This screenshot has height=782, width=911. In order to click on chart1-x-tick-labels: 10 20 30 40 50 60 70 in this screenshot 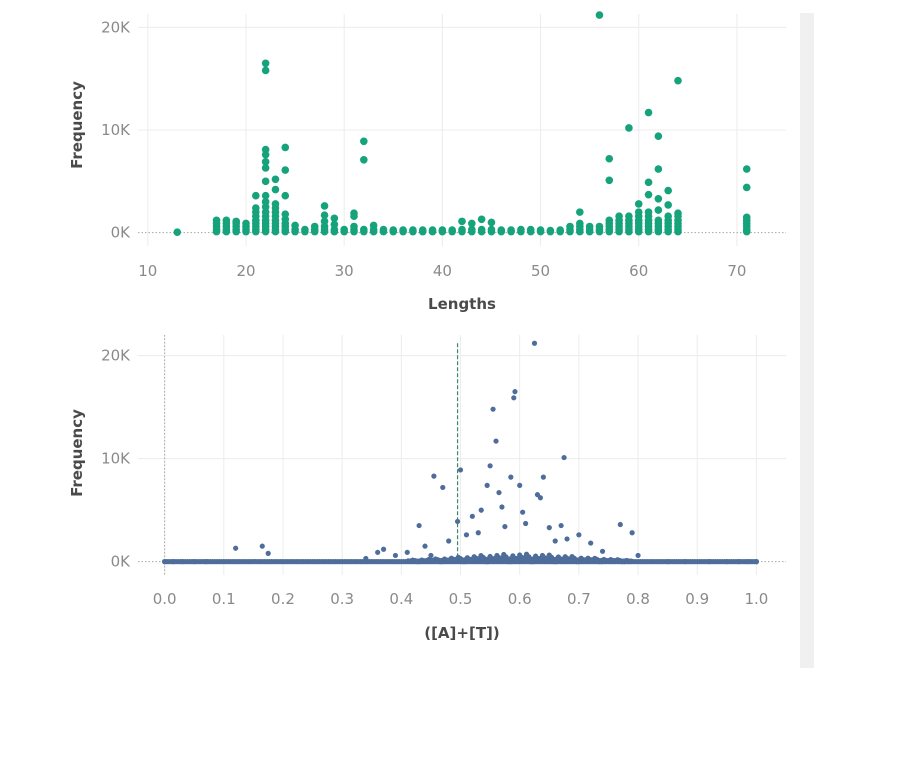, I will do `click(442, 271)`.